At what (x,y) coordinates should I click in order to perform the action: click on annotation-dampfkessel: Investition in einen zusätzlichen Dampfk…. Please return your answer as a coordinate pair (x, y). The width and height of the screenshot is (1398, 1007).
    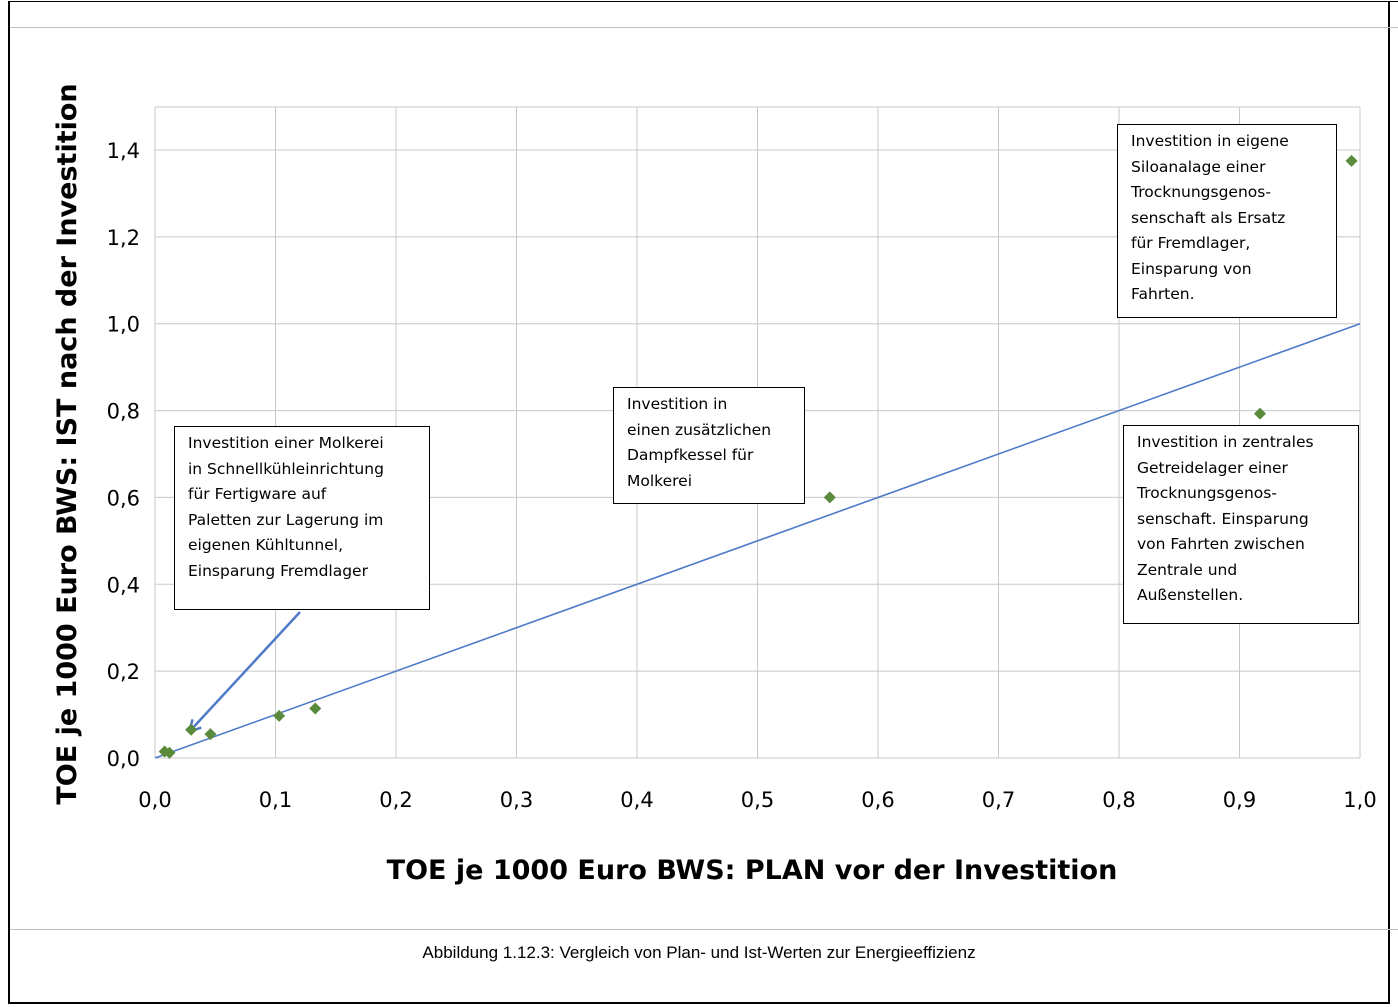
    Looking at the image, I should click on (709, 445).